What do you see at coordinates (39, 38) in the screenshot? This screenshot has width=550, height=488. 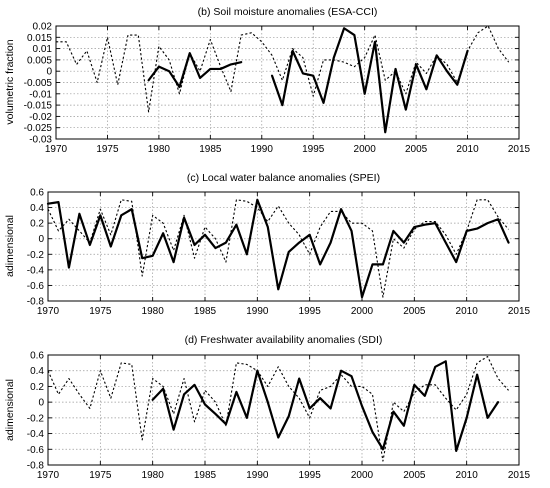 I see `y-tick-label: 0.015` at bounding box center [39, 38].